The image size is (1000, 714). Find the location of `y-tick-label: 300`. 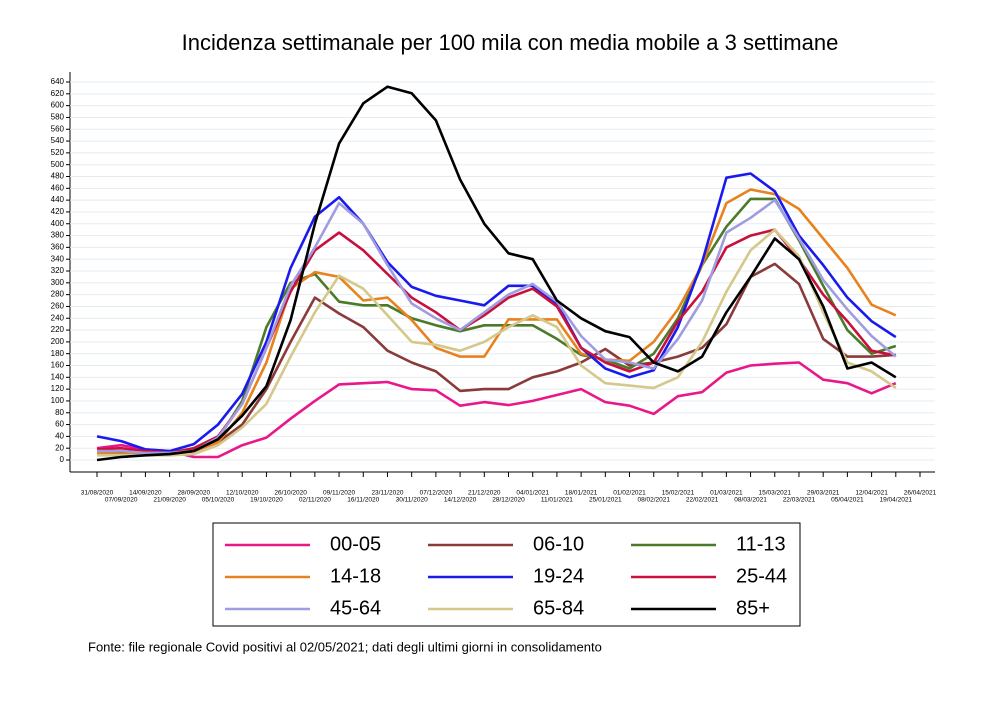

y-tick-label: 300 is located at coordinates (58, 282).